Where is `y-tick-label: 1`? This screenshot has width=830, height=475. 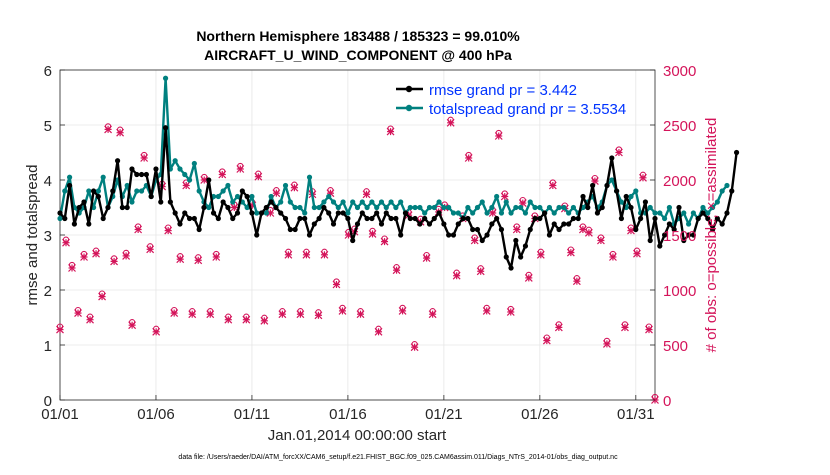 y-tick-label: 1 is located at coordinates (48, 346).